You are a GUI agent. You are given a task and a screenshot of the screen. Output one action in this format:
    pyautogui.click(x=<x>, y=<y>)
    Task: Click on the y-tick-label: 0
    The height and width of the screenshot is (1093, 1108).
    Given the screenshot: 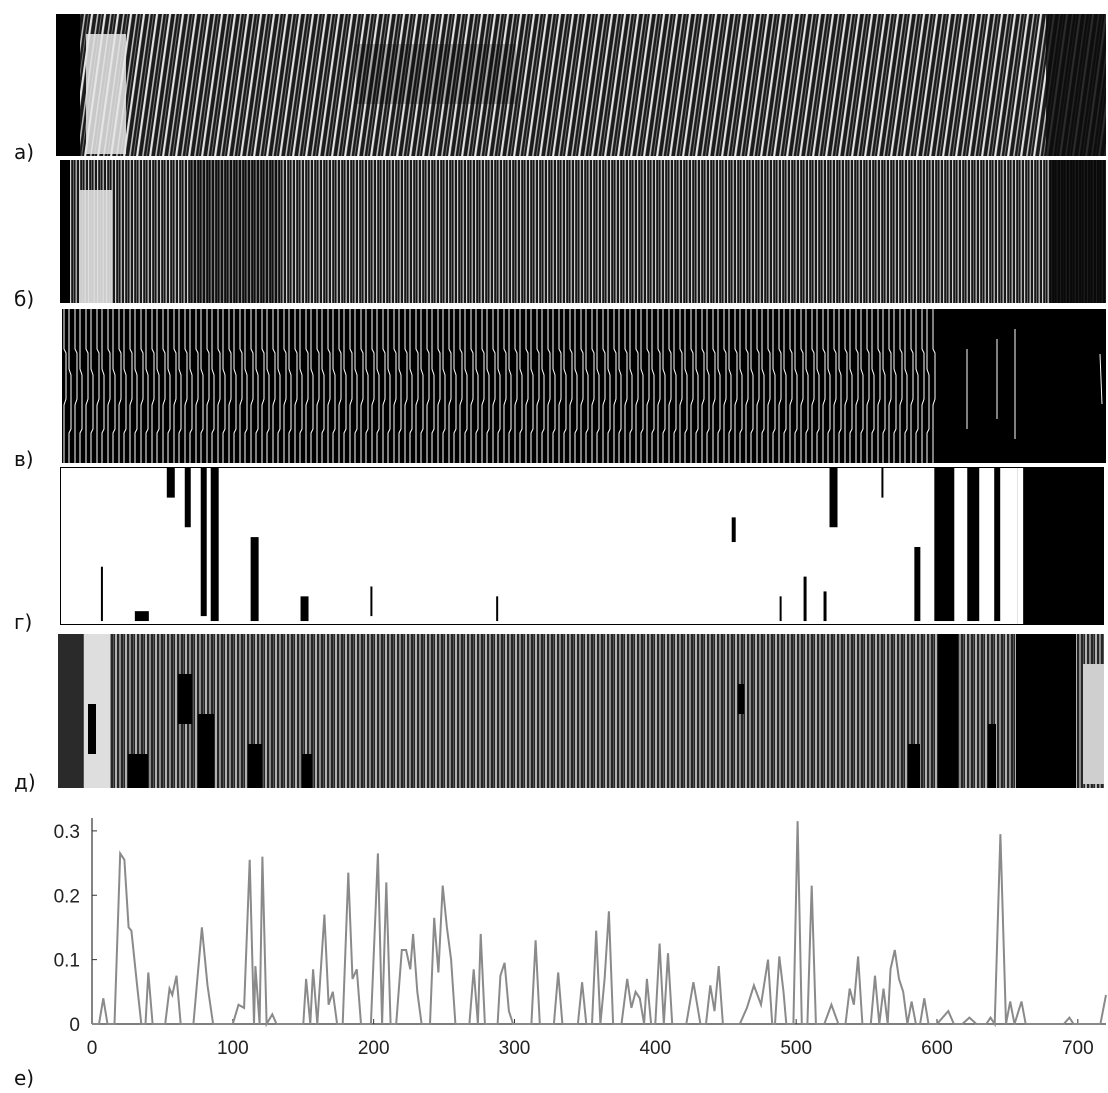 What is the action you would take?
    pyautogui.click(x=74, y=1025)
    